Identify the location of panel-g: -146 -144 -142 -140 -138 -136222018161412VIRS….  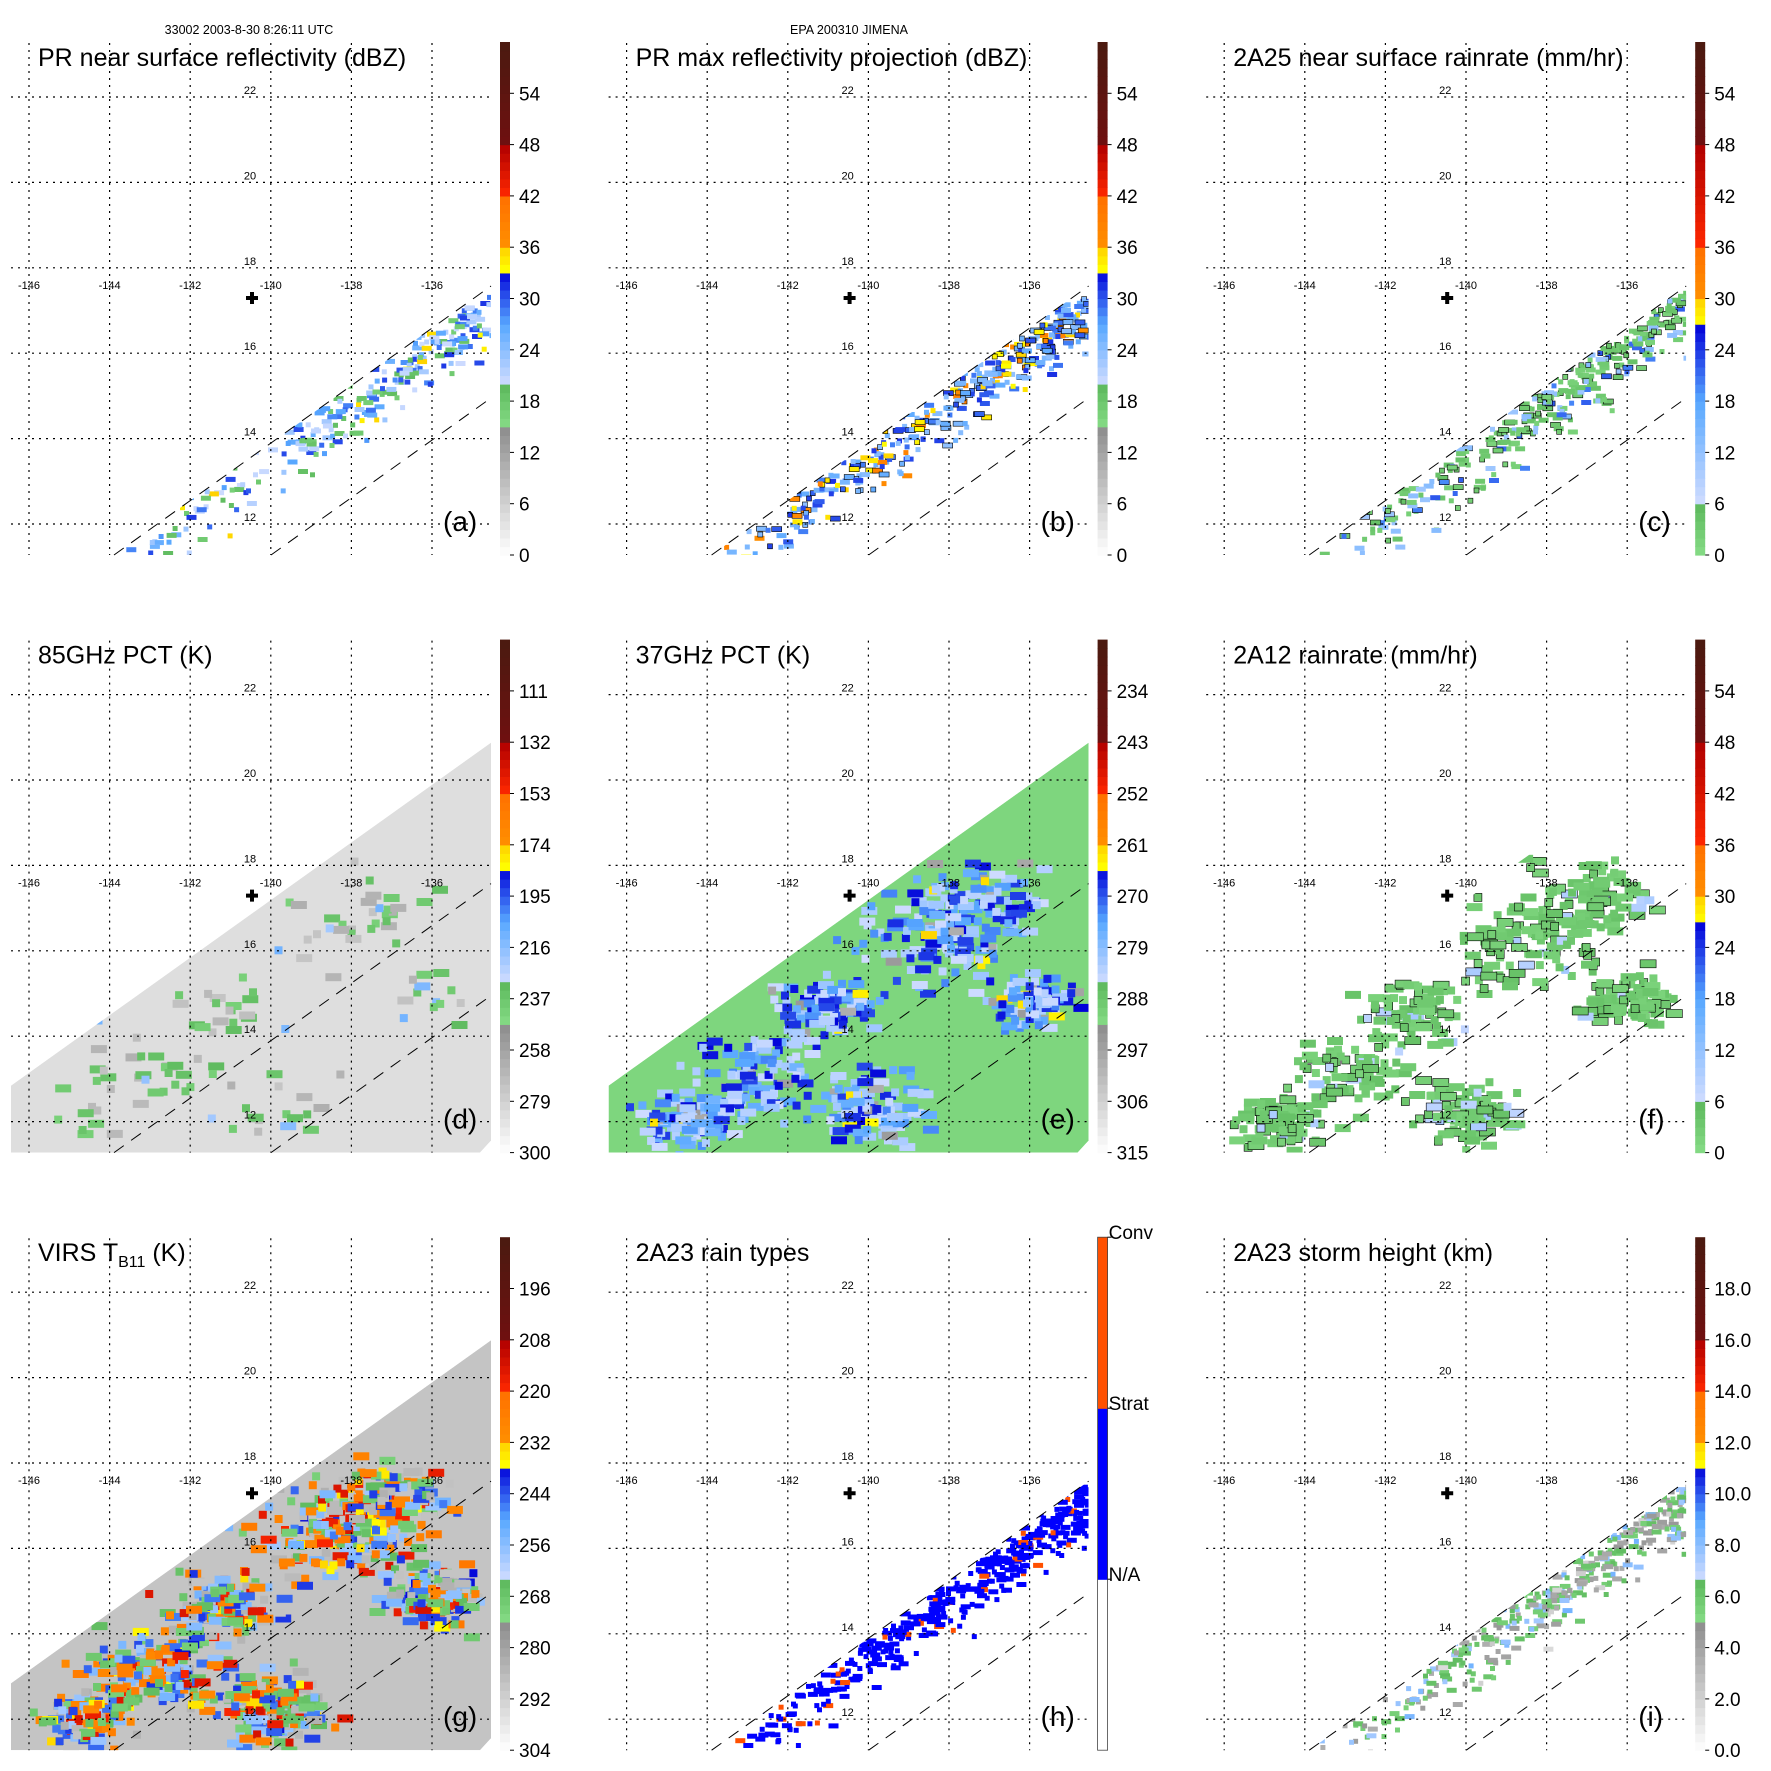
(281, 1499).